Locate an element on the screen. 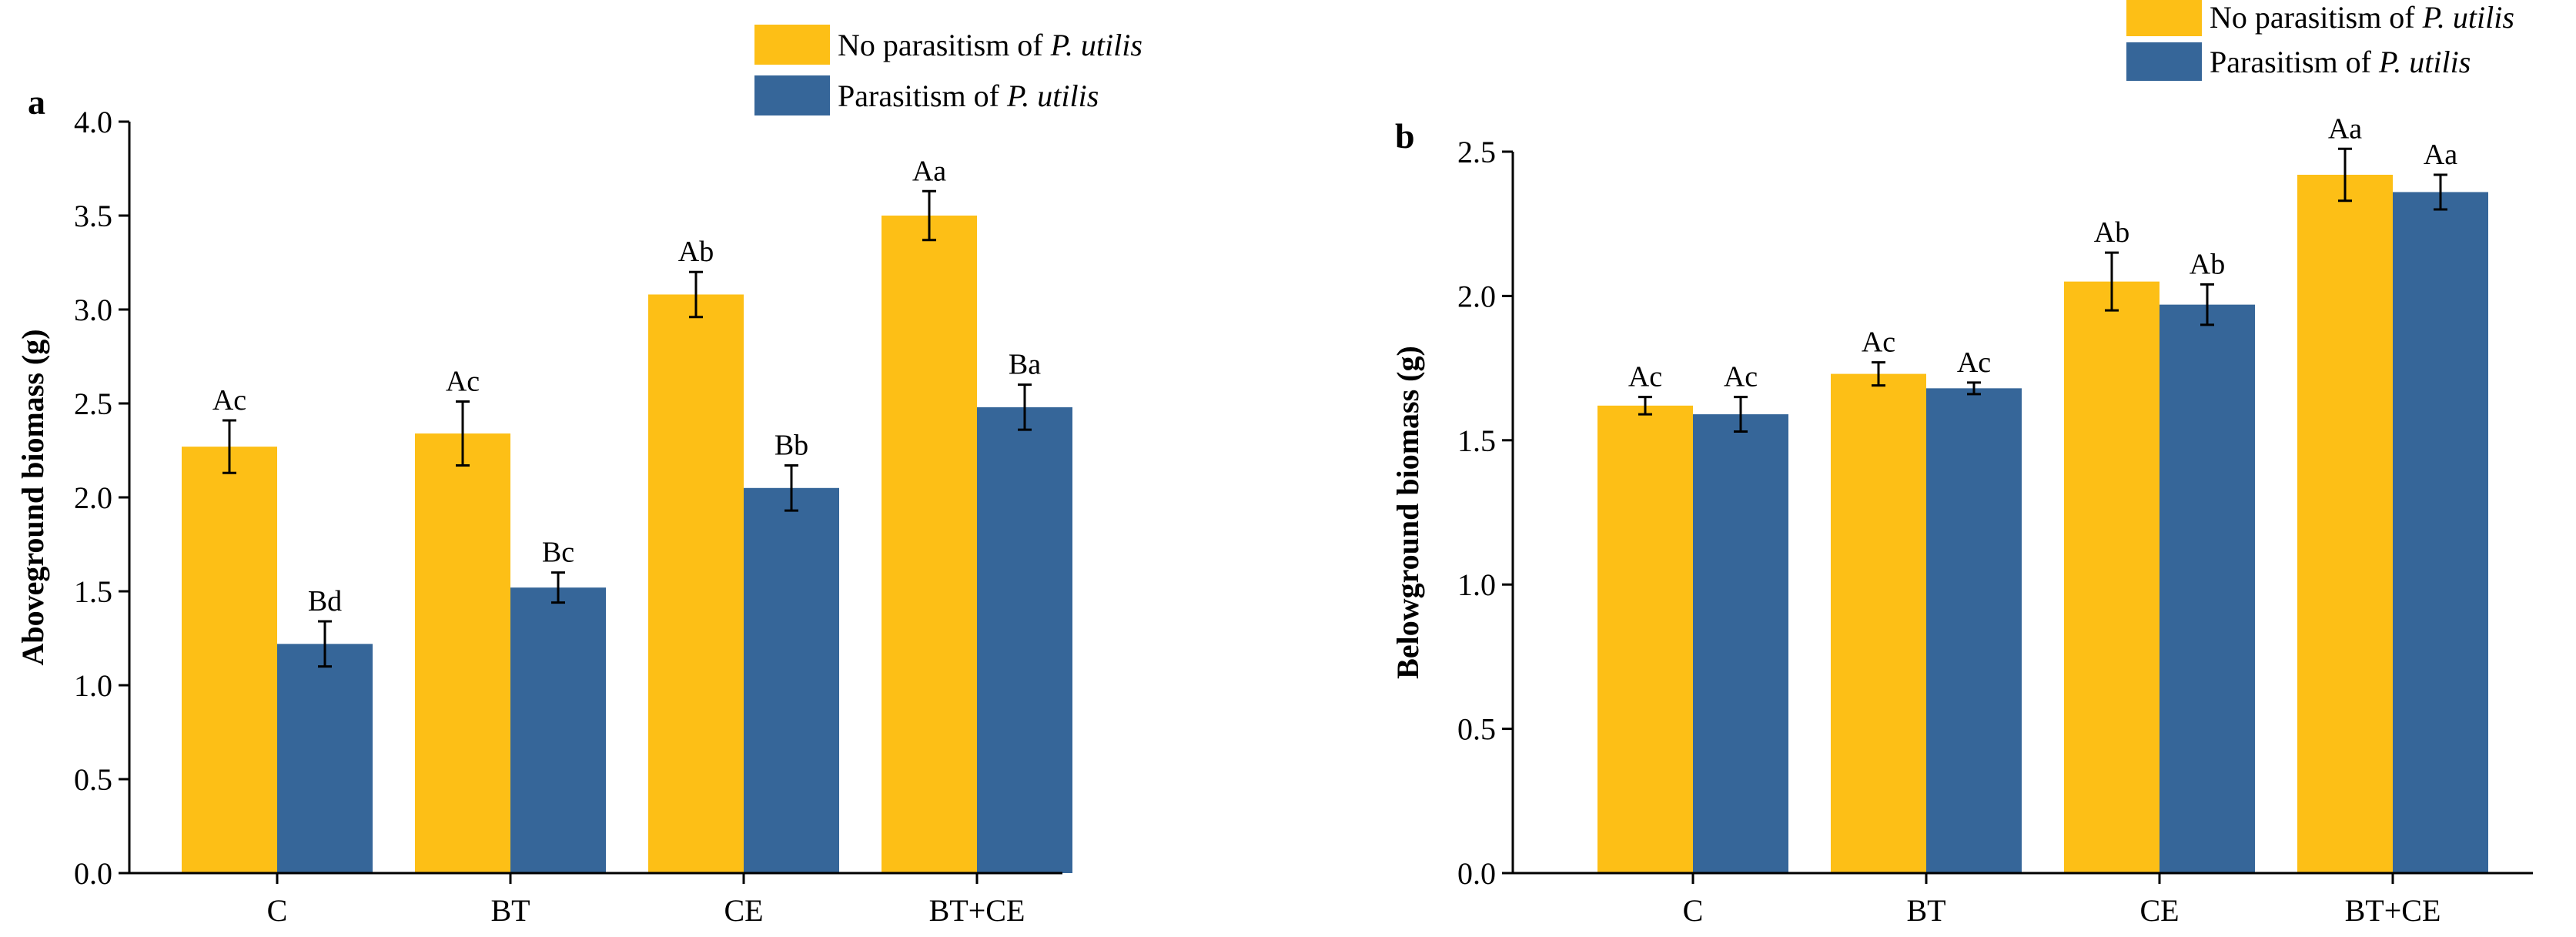  y-axis-label: Belowground biomass (g) is located at coordinates (1407, 513).